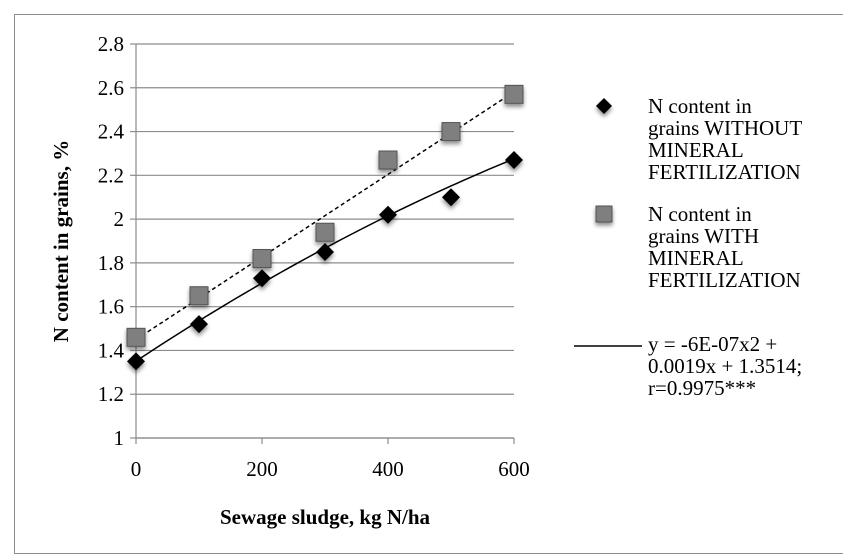 This screenshot has height=554, width=843. I want to click on x-tick-label: 0, so click(136, 469).